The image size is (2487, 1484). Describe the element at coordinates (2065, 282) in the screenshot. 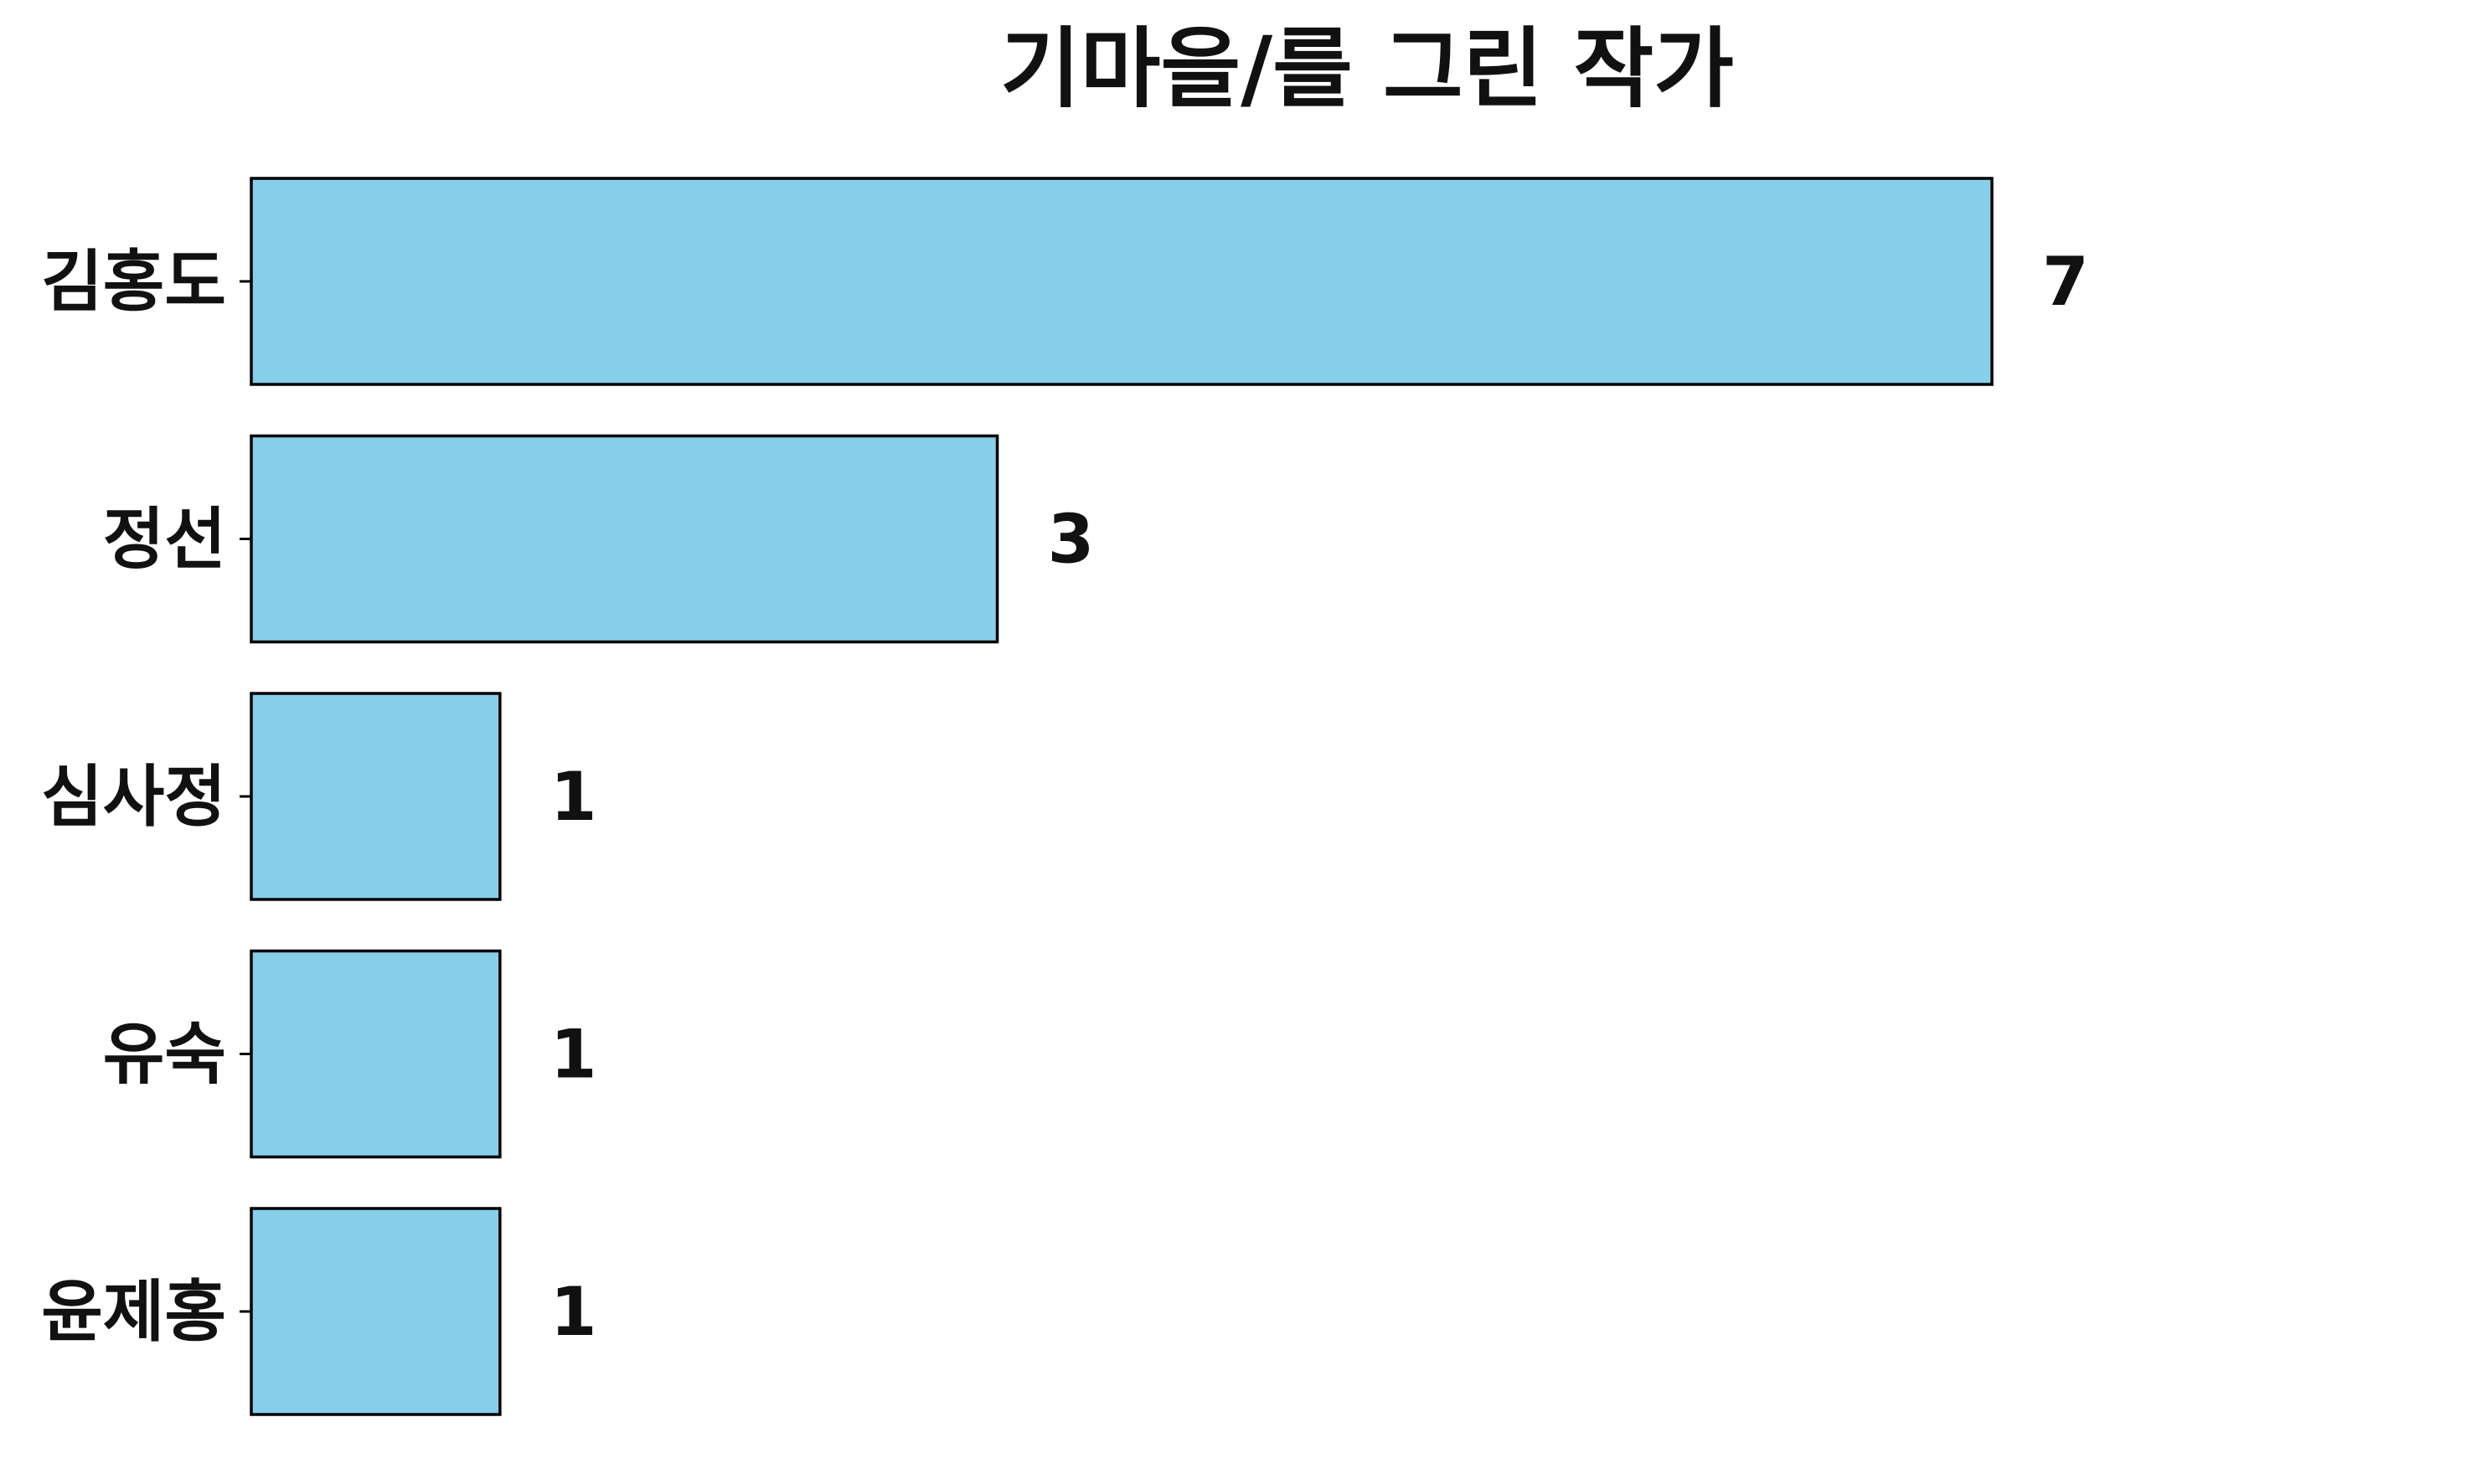

I see `data-label: 7` at that location.